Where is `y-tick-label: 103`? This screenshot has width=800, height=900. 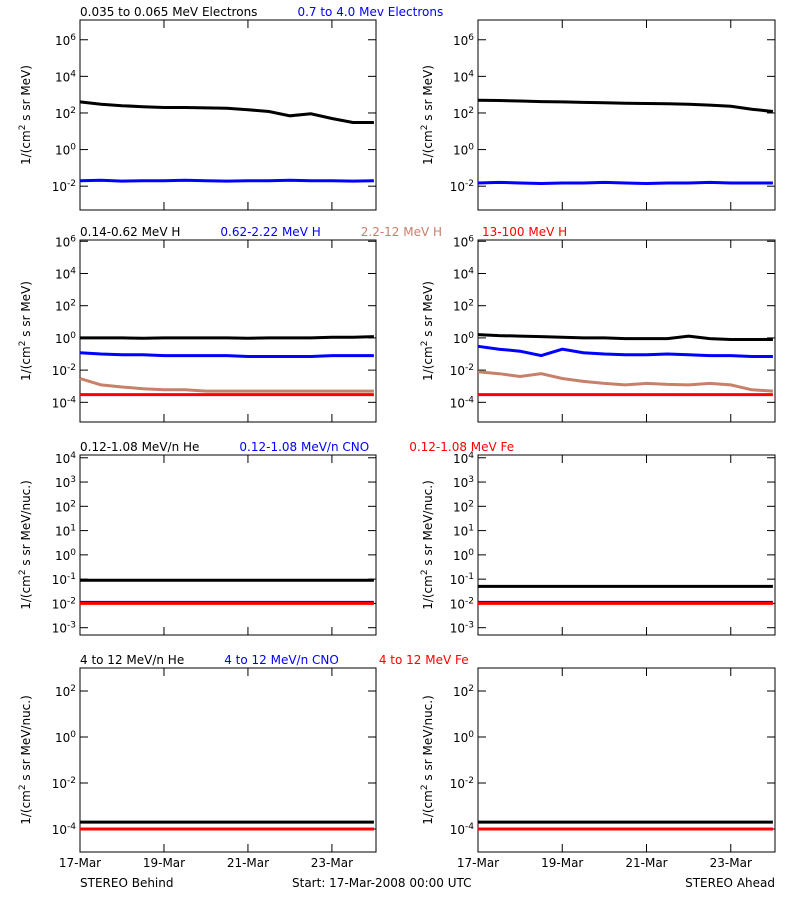 y-tick-label: 103 is located at coordinates (463, 482).